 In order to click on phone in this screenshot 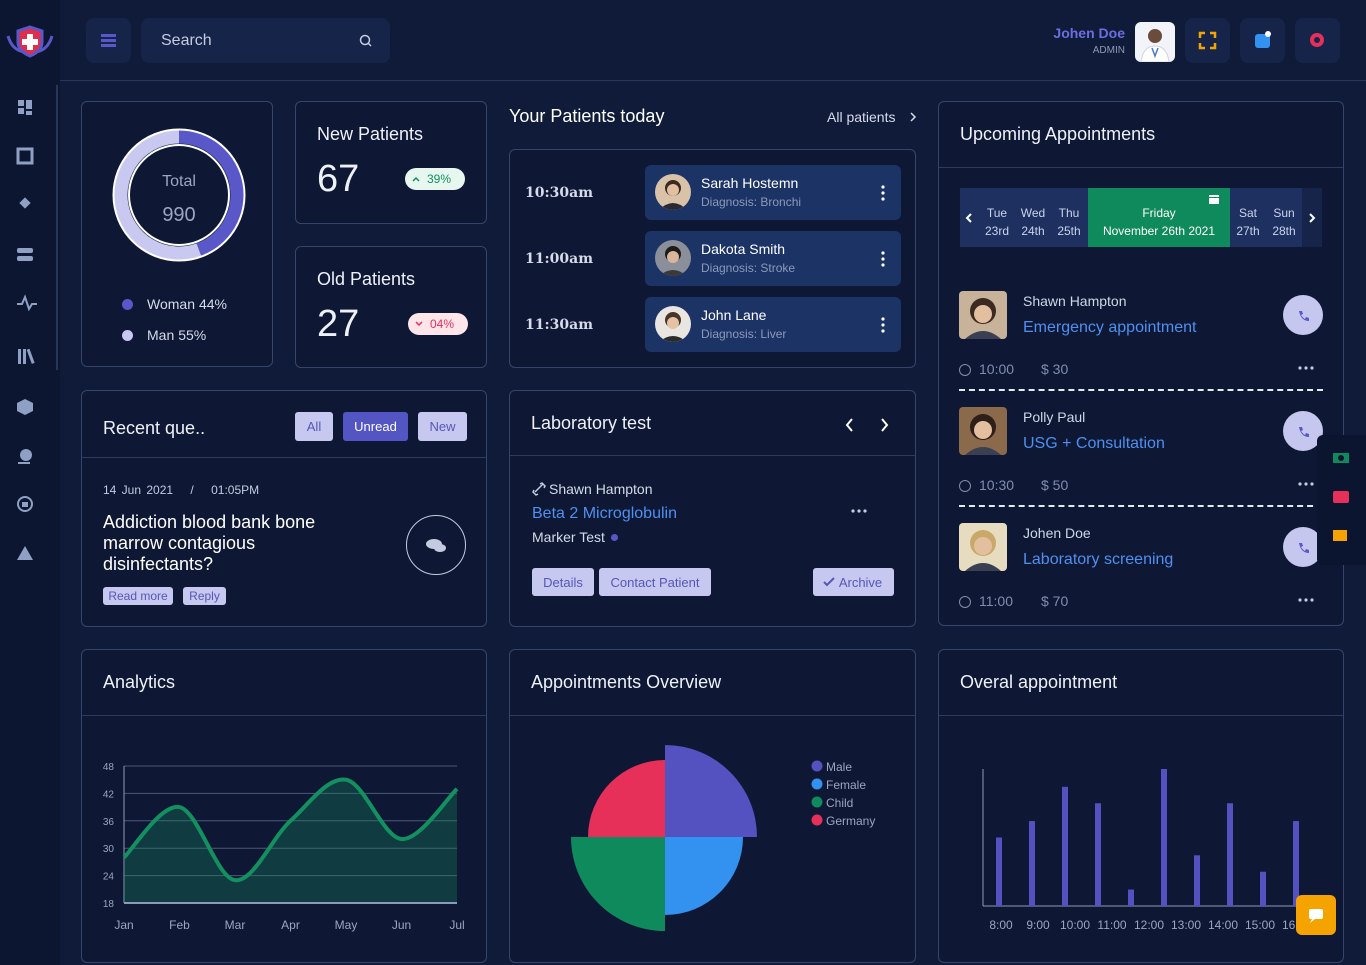, I will do `click(1304, 548)`.